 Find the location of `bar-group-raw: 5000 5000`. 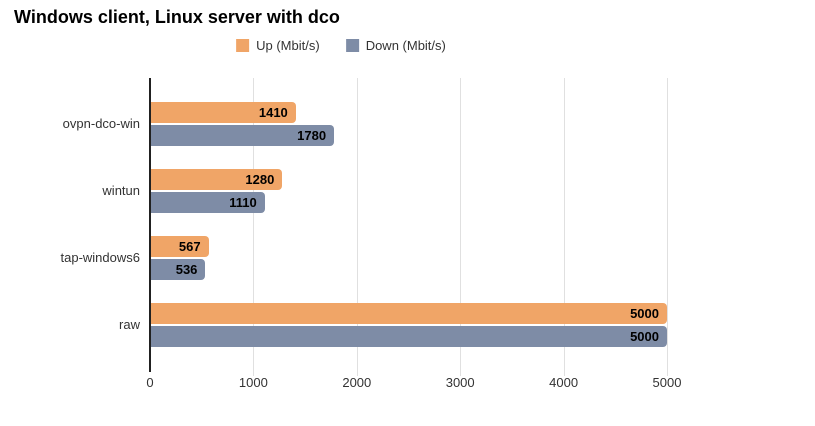

bar-group-raw: 5000 5000 is located at coordinates (408, 324).